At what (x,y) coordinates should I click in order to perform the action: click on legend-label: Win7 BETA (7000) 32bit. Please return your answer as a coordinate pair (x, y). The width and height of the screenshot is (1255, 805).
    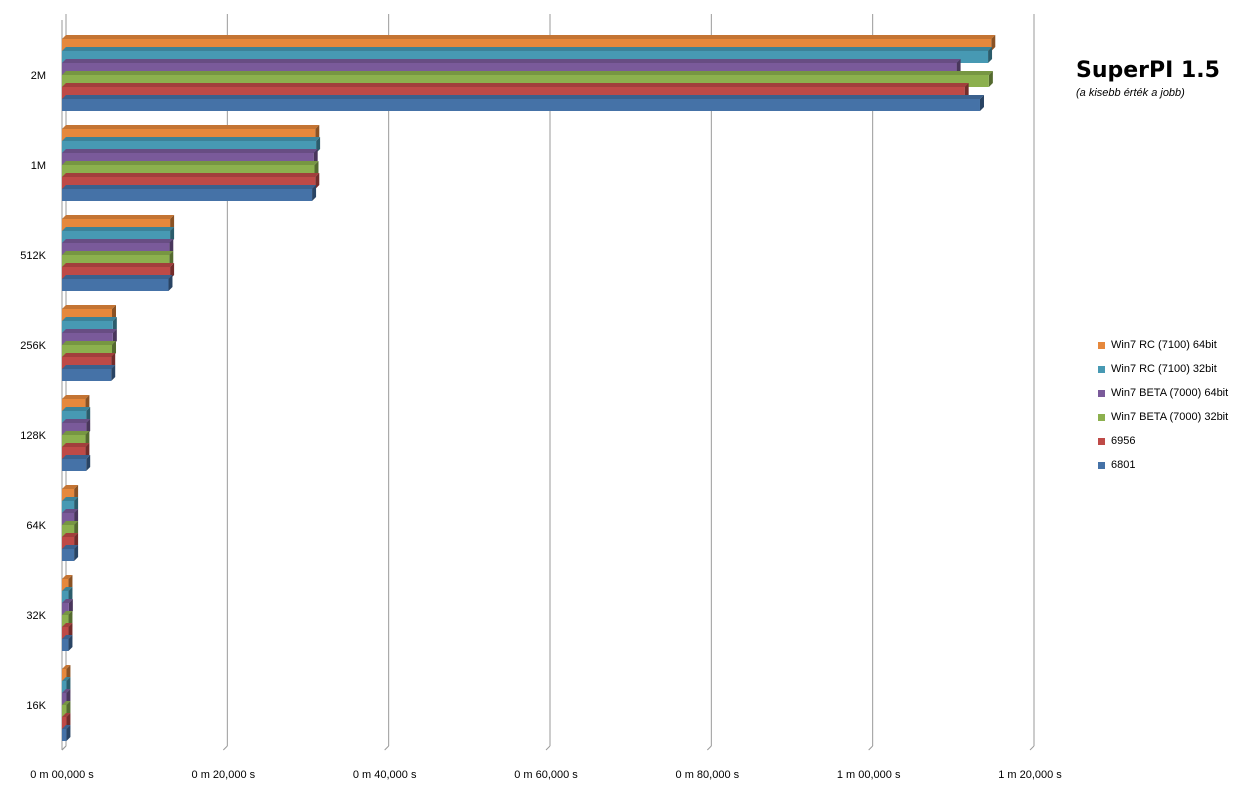
    Looking at the image, I should click on (1170, 417).